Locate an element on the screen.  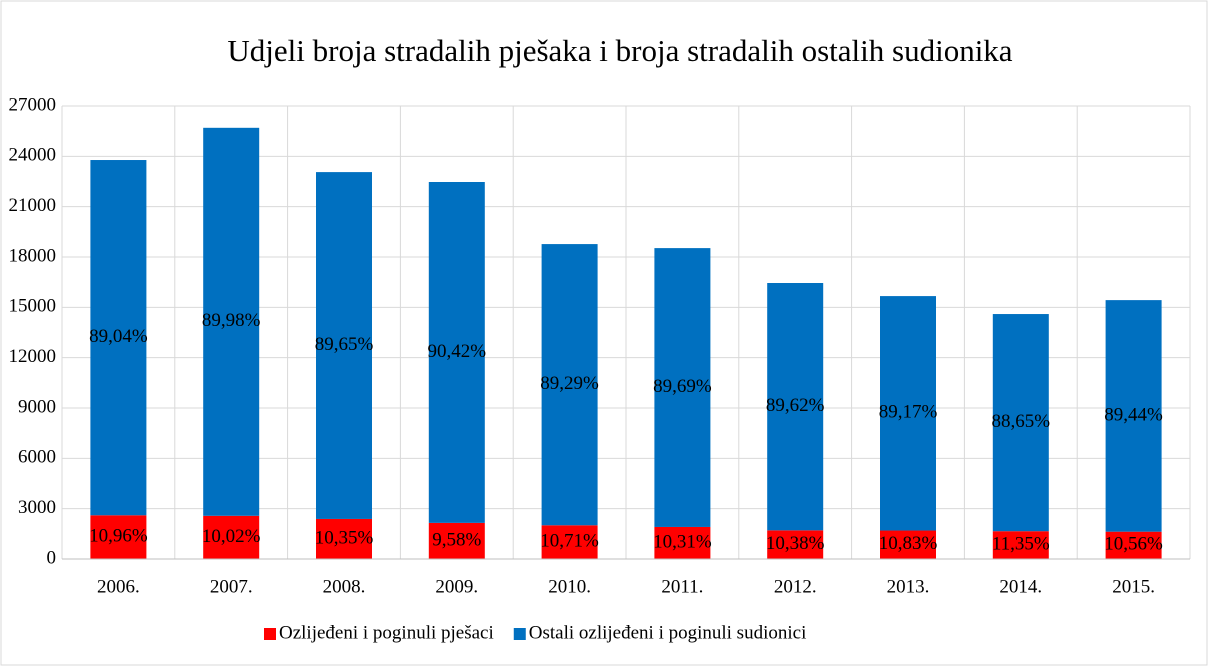
legend-label: Ozlijeđeni i poginuli pješaci is located at coordinates (386, 632).